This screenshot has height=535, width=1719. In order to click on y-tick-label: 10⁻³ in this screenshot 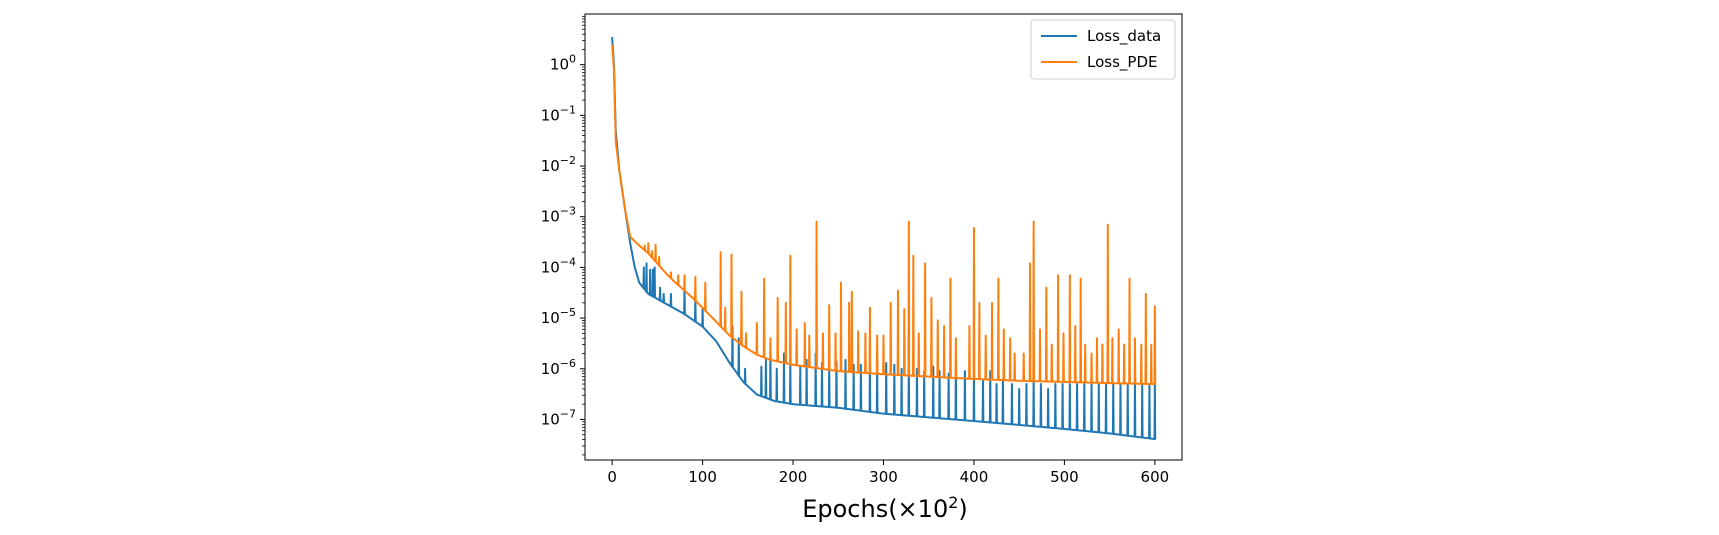, I will do `click(558, 215)`.